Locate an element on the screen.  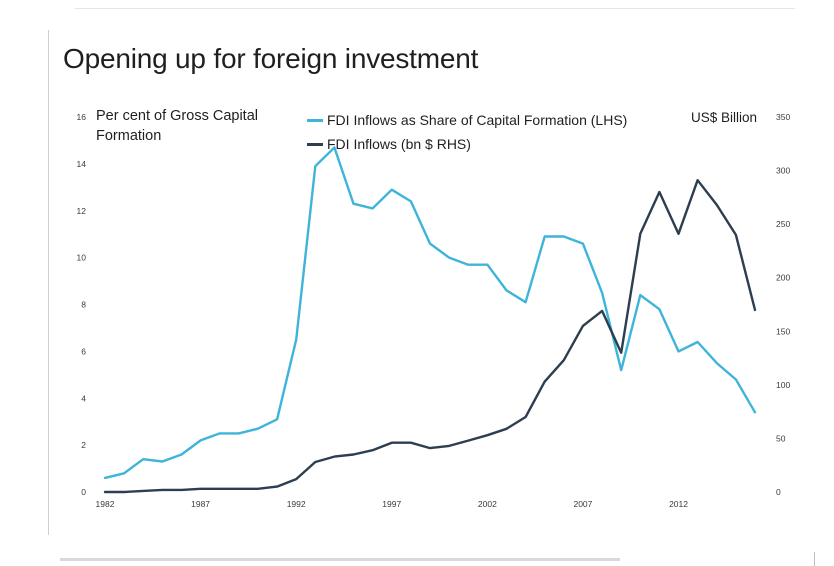
right-axis-tick: 300 is located at coordinates (783, 171).